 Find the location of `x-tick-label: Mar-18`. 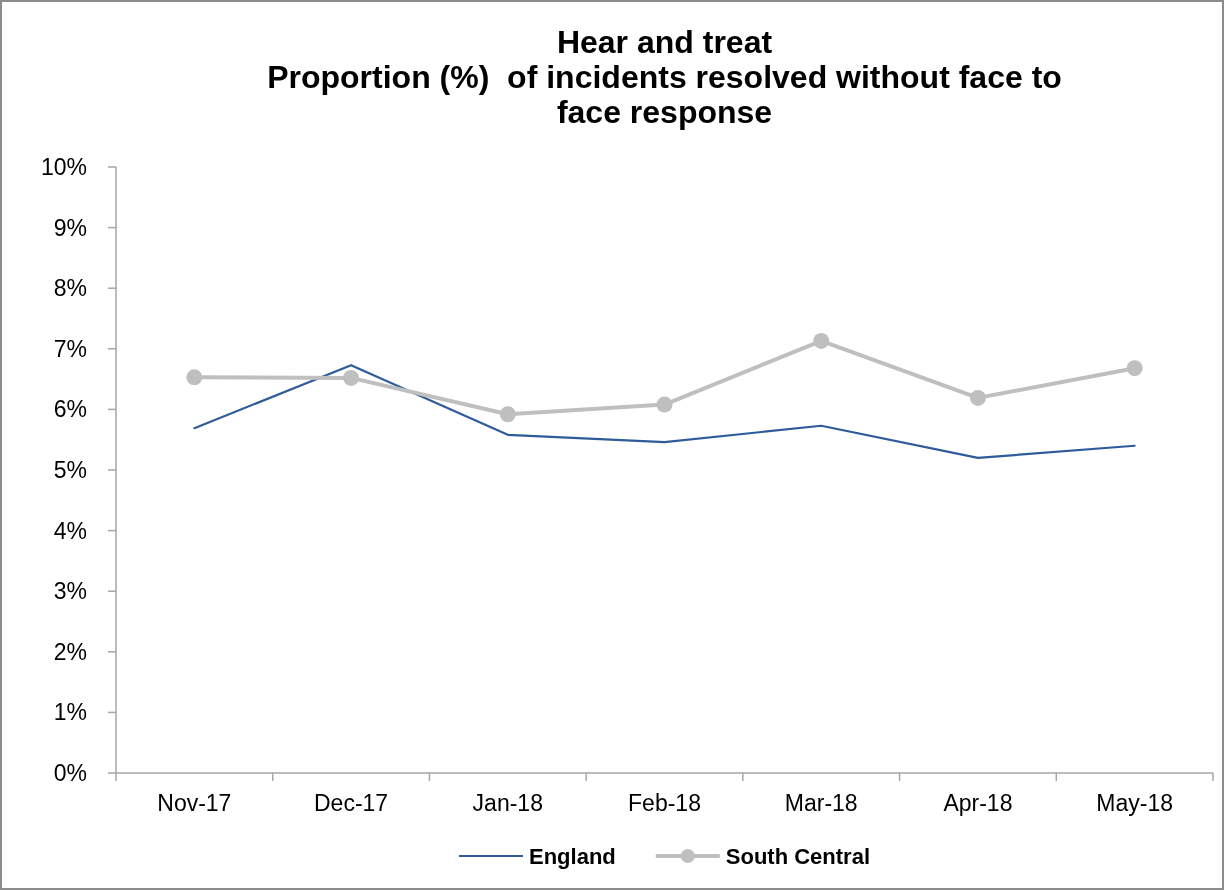

x-tick-label: Mar-18 is located at coordinates (821, 803).